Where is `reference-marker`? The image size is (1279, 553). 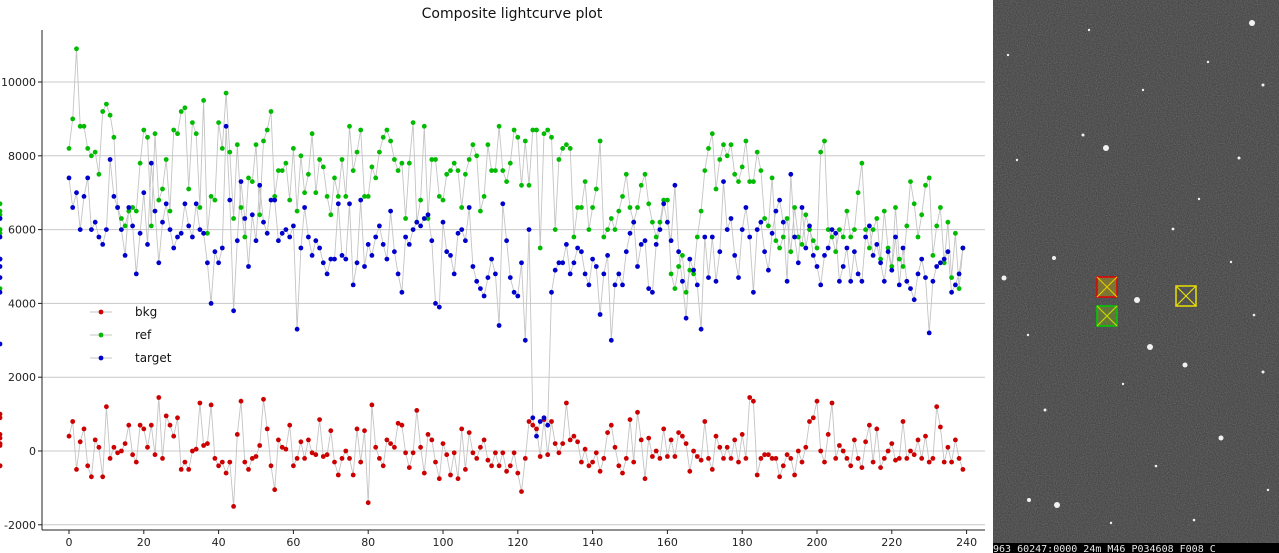 reference-marker is located at coordinates (1107, 316).